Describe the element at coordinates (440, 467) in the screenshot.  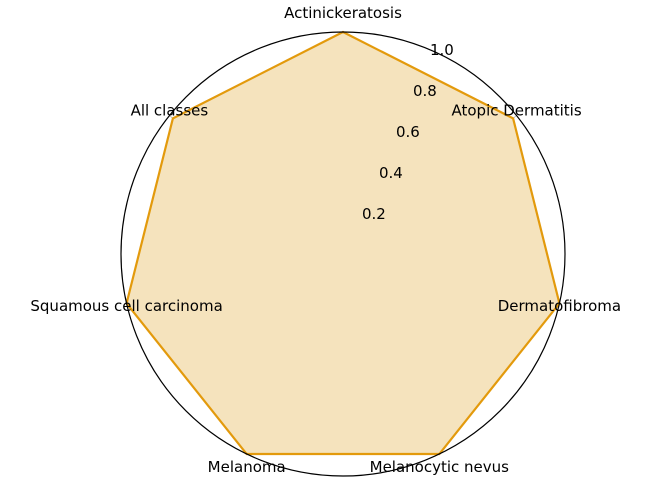
I see `category-label: Melanocytic nevus` at that location.